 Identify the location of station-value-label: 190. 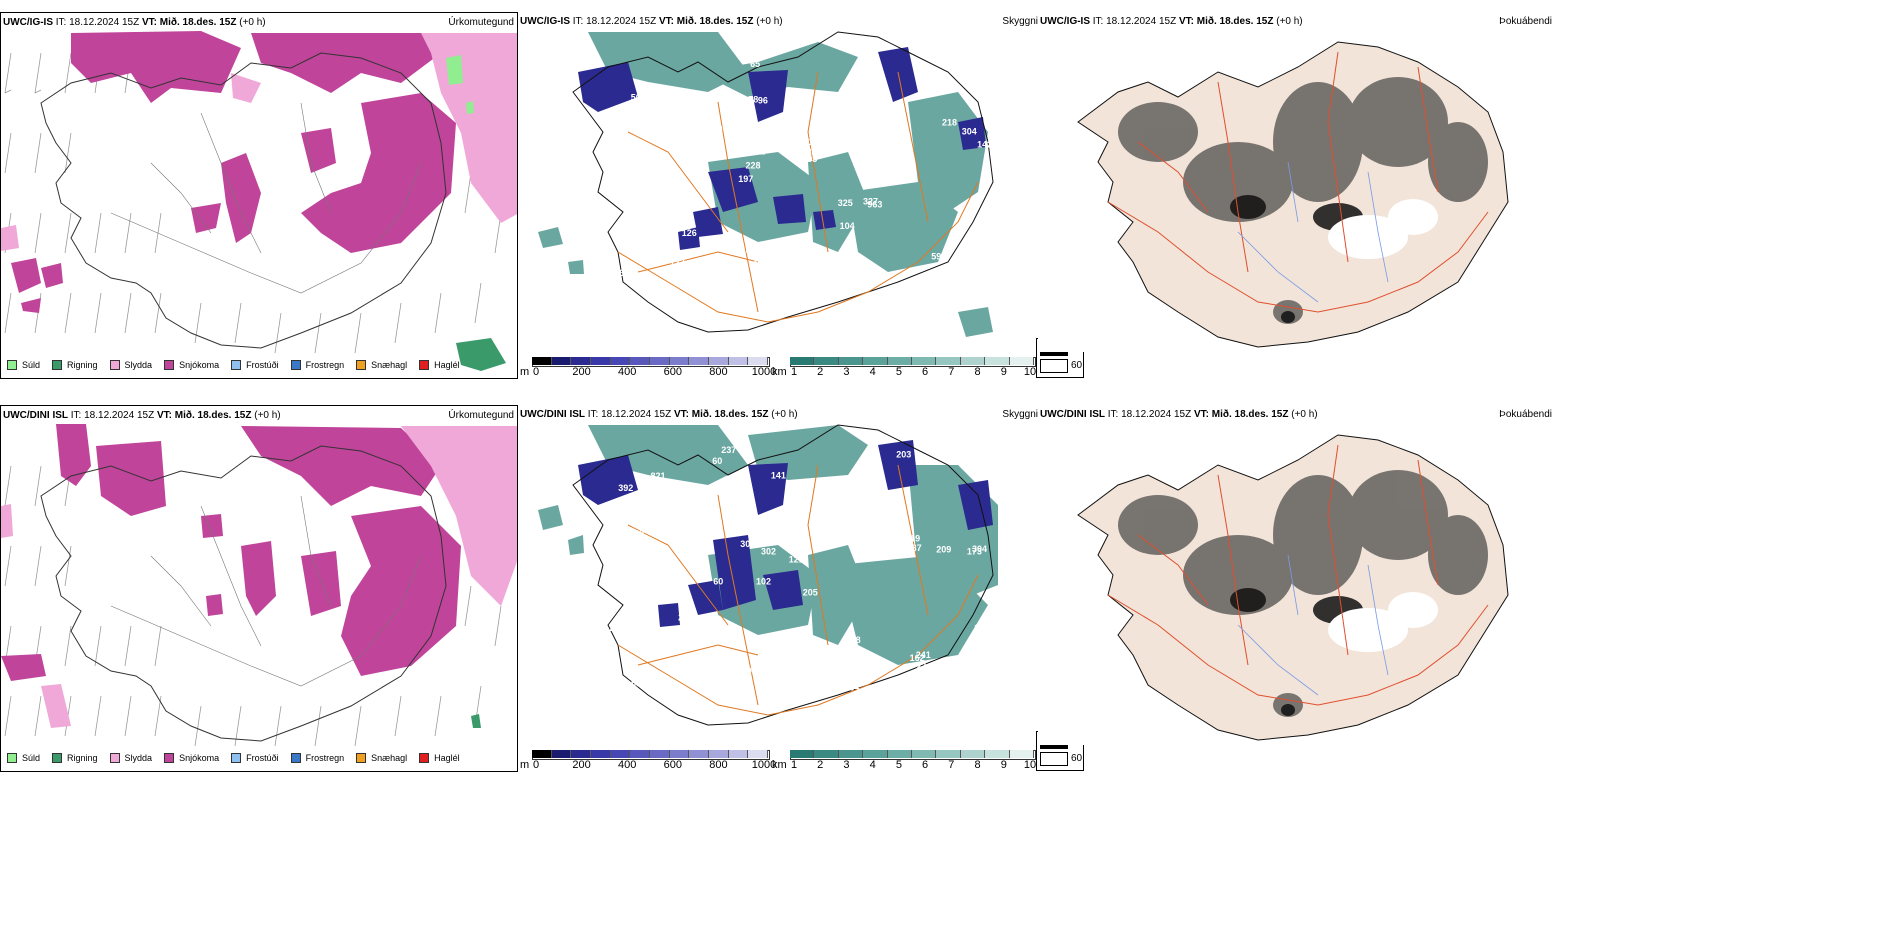
(875, 481).